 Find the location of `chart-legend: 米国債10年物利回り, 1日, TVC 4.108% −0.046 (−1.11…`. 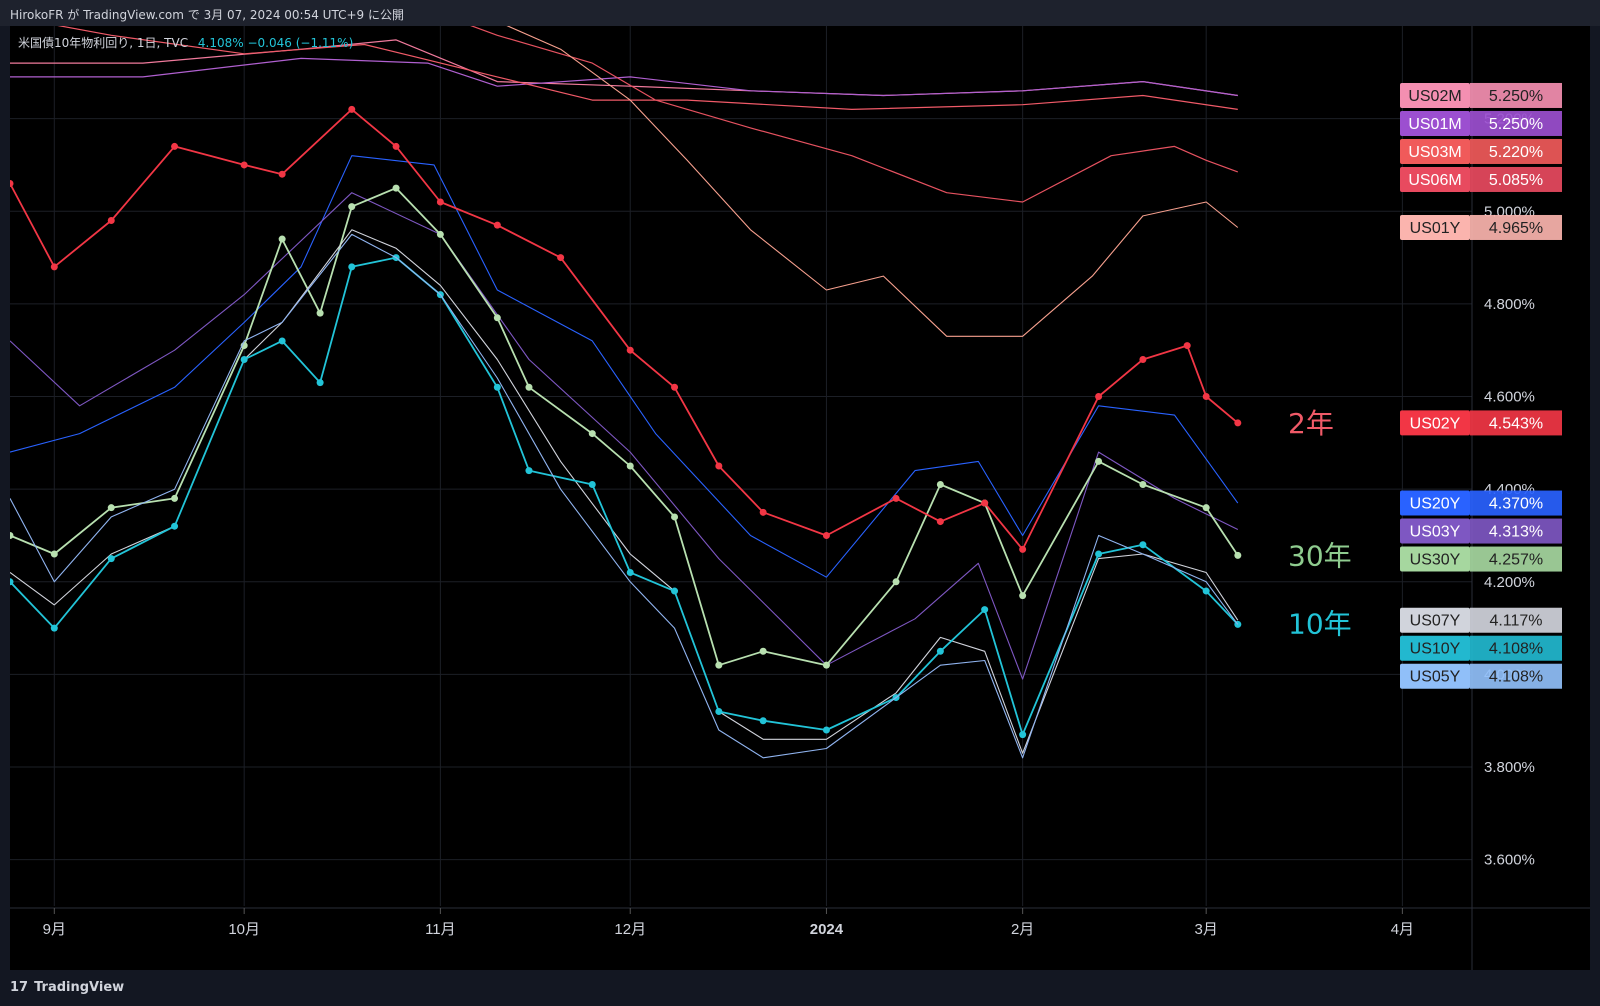

chart-legend: 米国債10年物利回り, 1日, TVC 4.108% −0.046 (−1.11… is located at coordinates (185, 42).